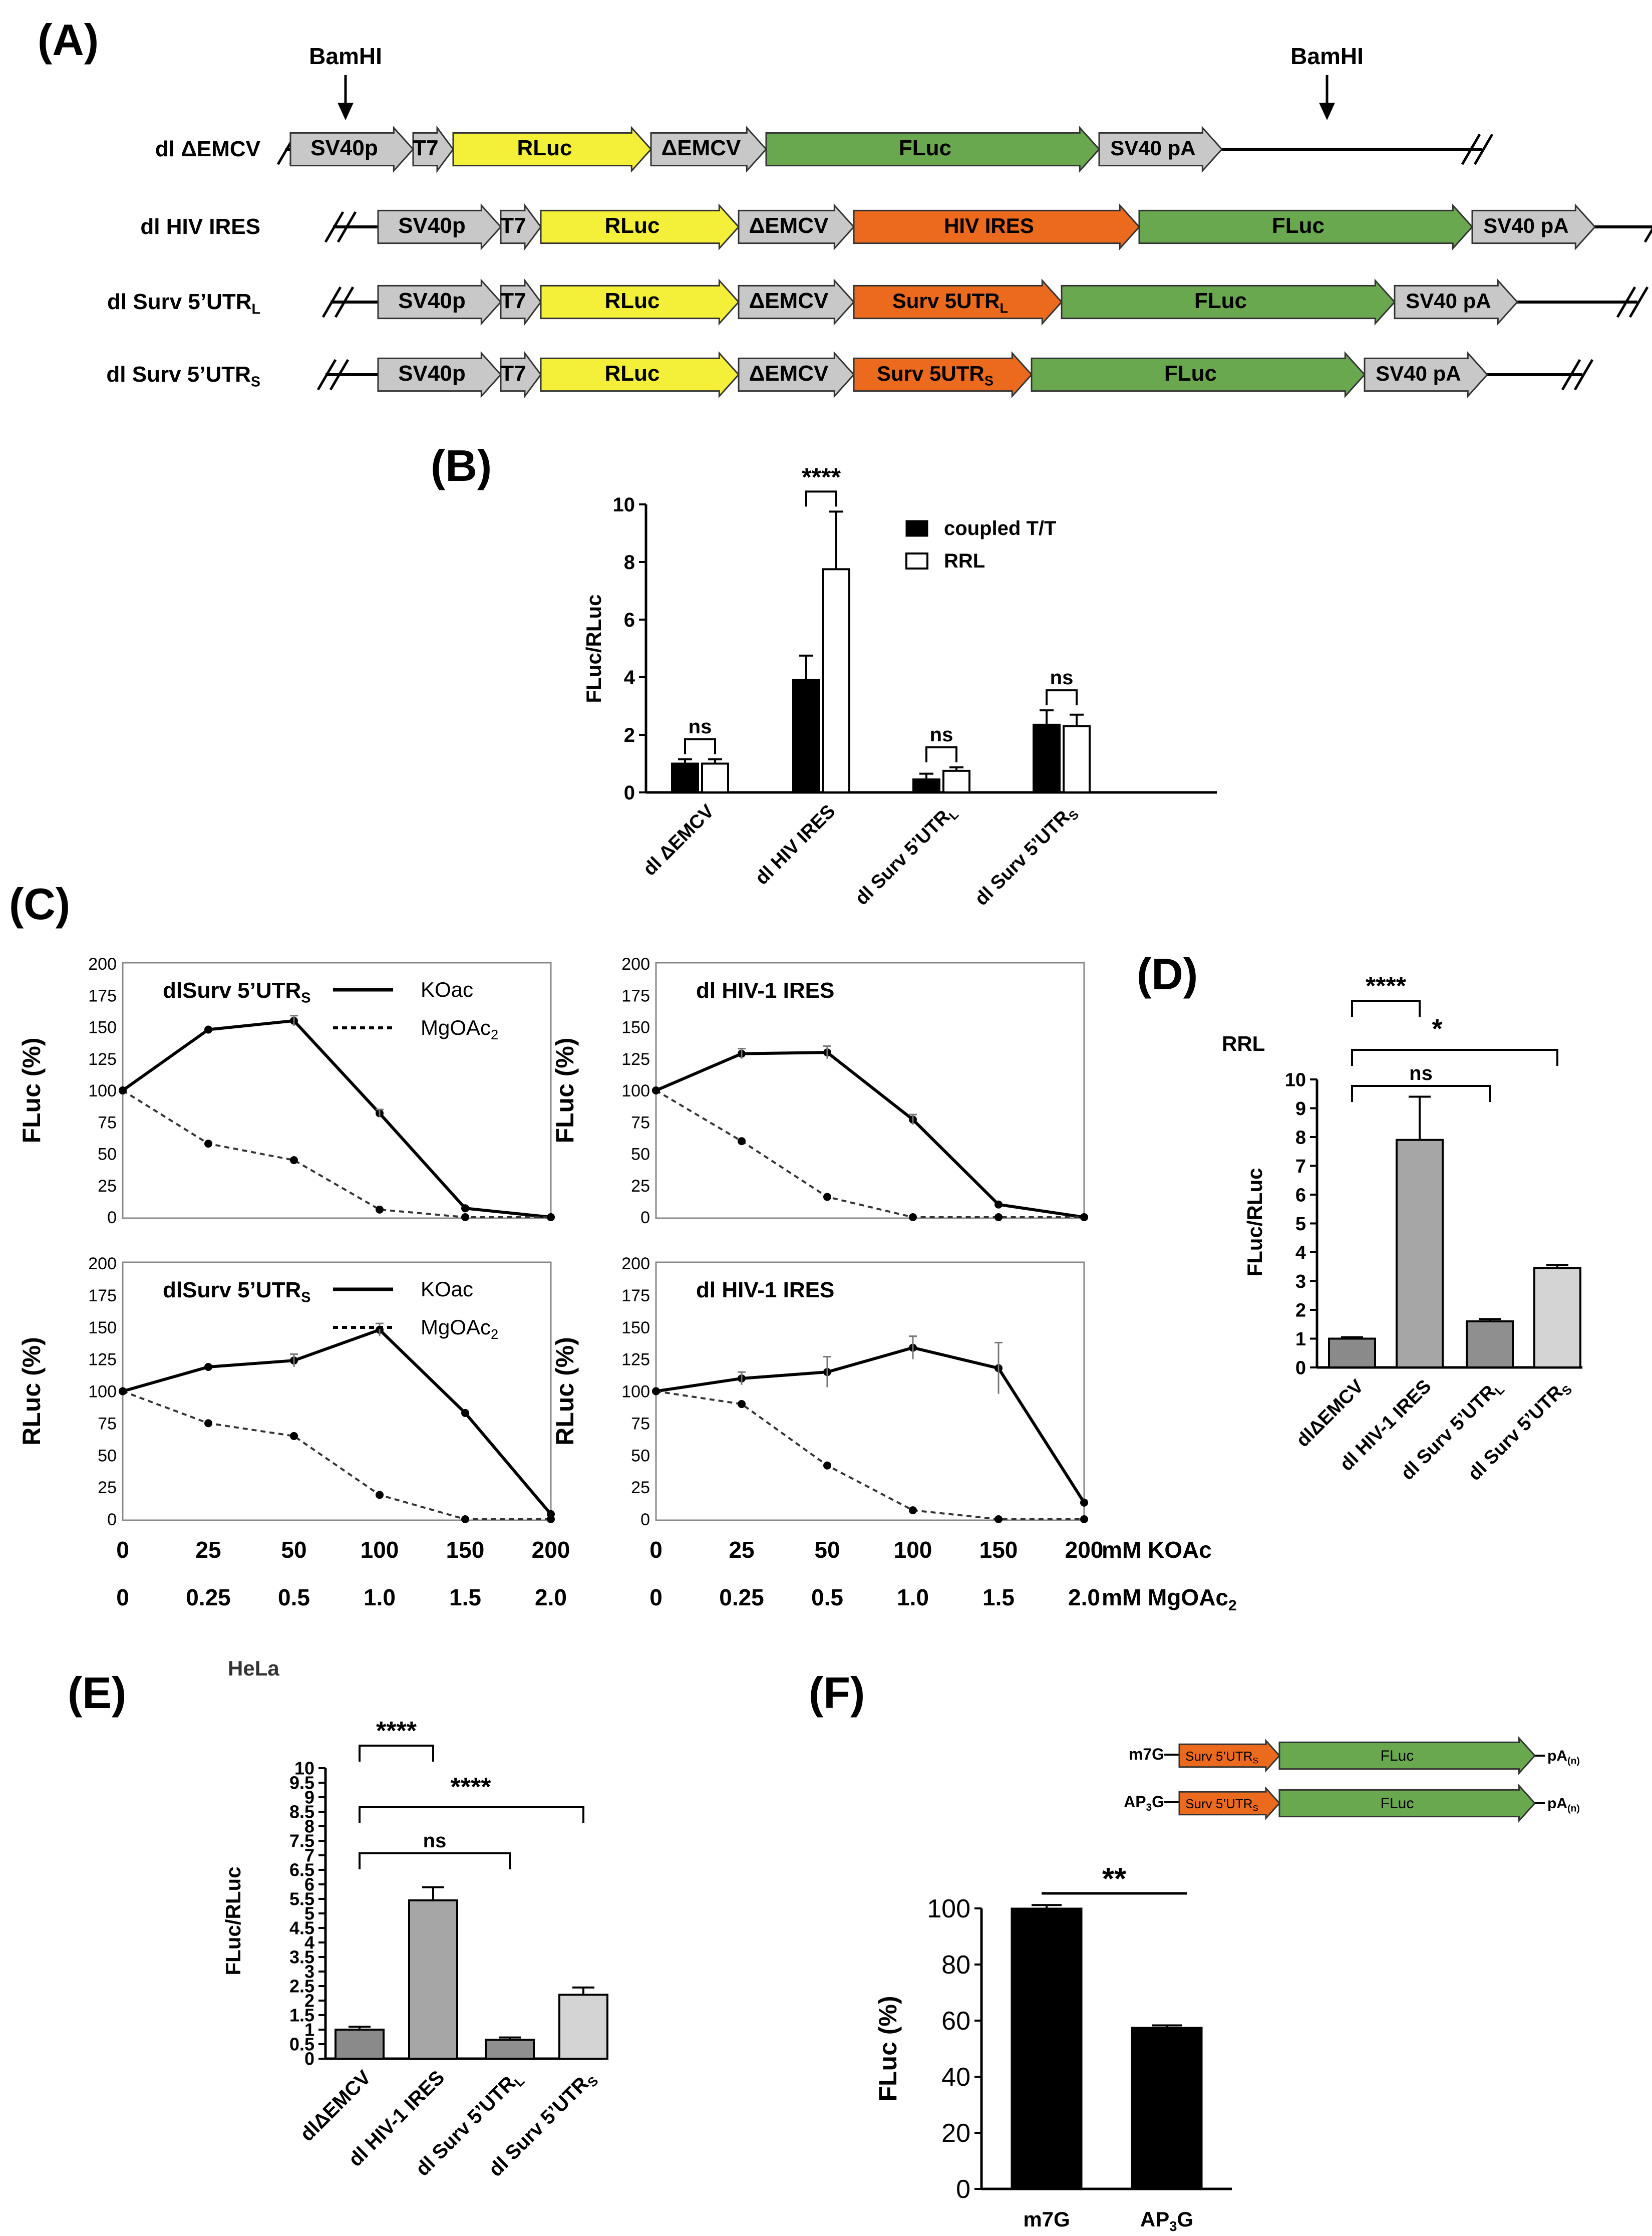 Image resolution: width=1652 pixels, height=2236 pixels. Describe the element at coordinates (1166, 2221) in the screenshot. I see `x-category-label: AP3G` at that location.